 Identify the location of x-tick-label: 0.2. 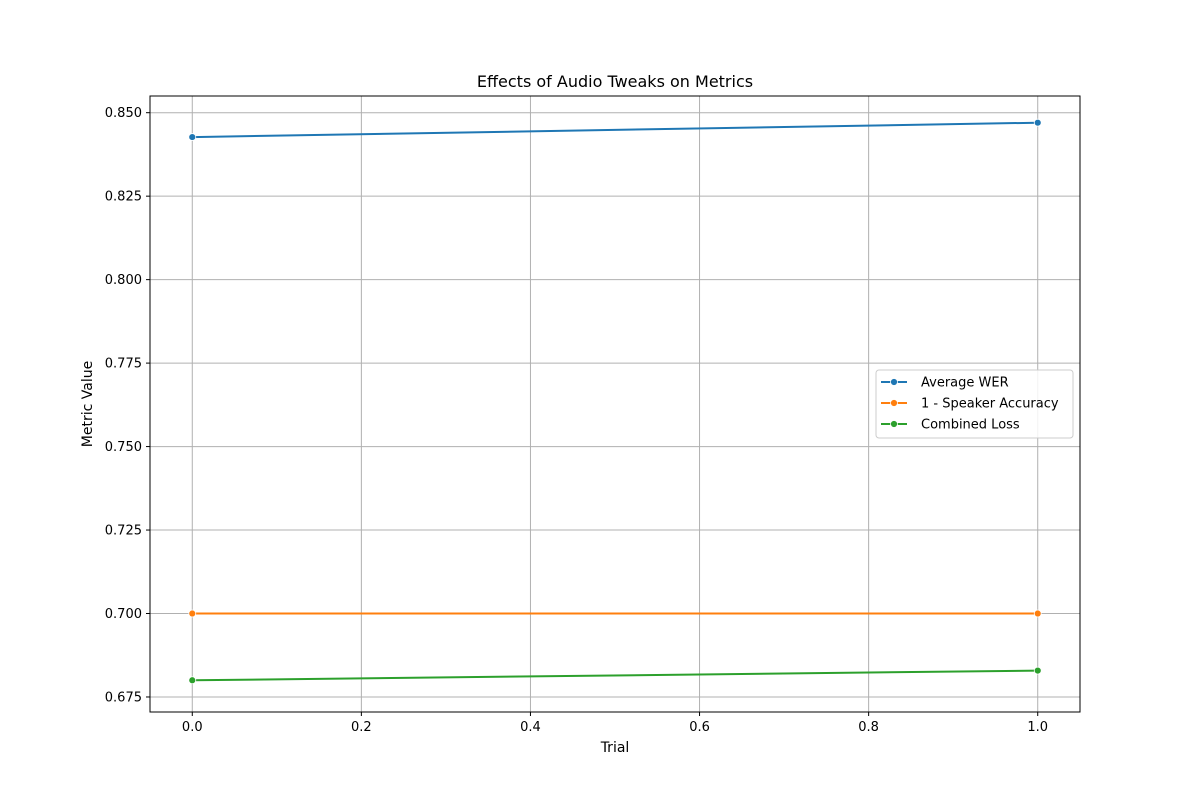
(361, 727).